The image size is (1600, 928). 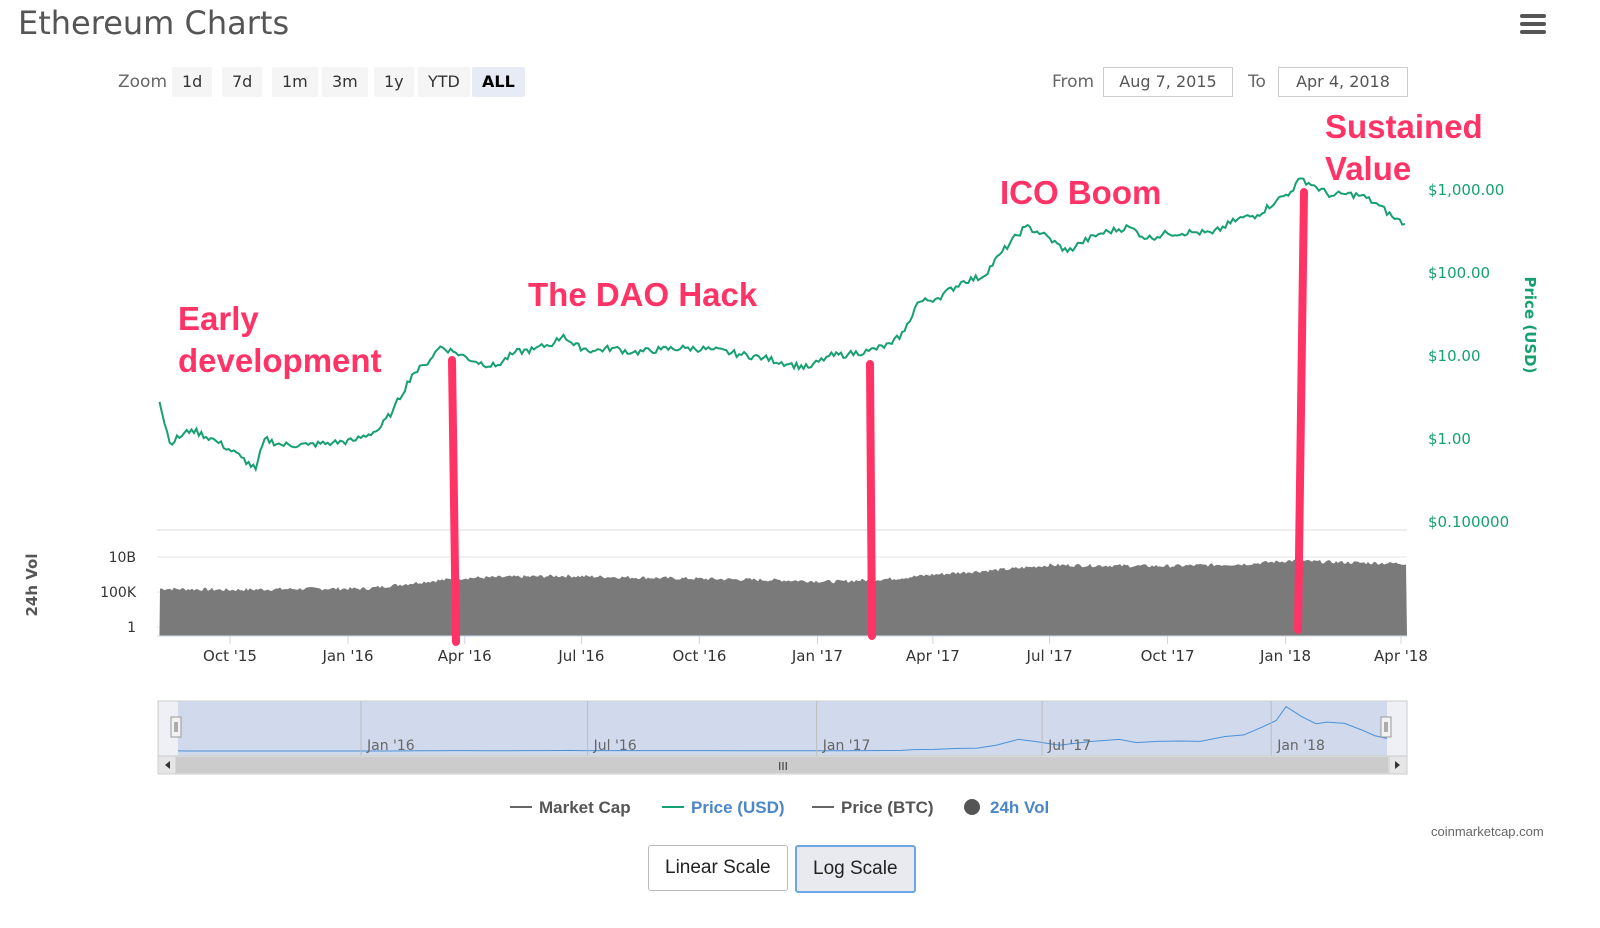 What do you see at coordinates (230, 656) in the screenshot?
I see `x-axis-tick-label: Oct '15` at bounding box center [230, 656].